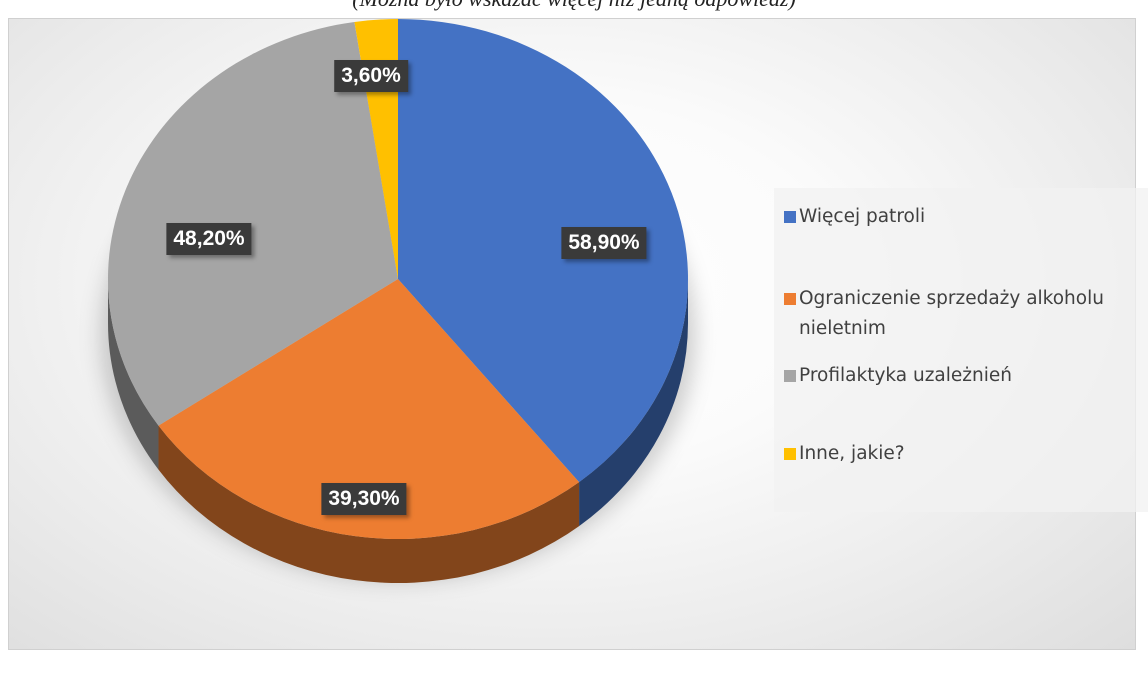 The height and width of the screenshot is (677, 1148). What do you see at coordinates (604, 243) in the screenshot?
I see `data-label-0: 58,90%` at bounding box center [604, 243].